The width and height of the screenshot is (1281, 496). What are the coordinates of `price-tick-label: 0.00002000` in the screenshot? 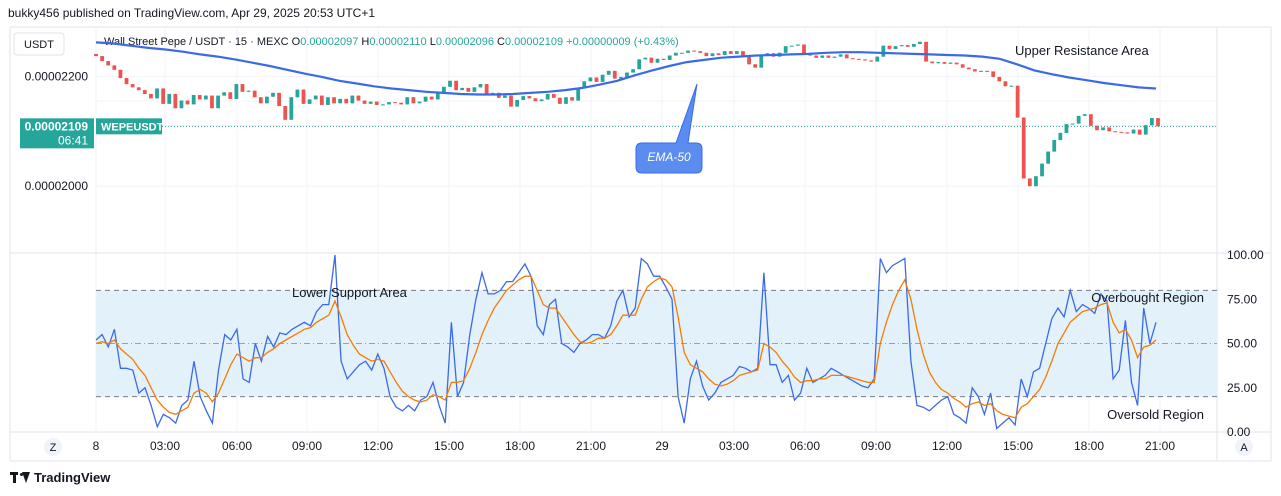 It's located at (57, 186).